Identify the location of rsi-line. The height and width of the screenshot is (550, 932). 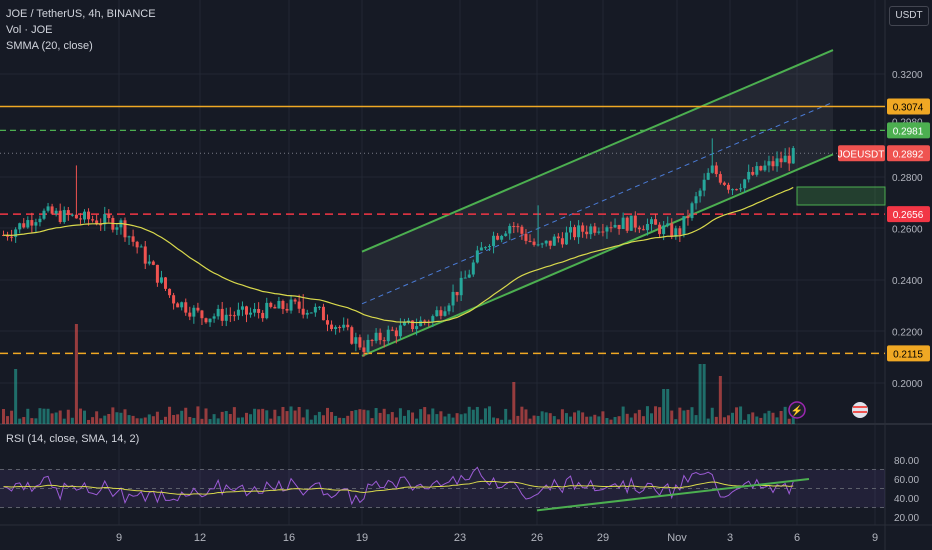
(398, 486).